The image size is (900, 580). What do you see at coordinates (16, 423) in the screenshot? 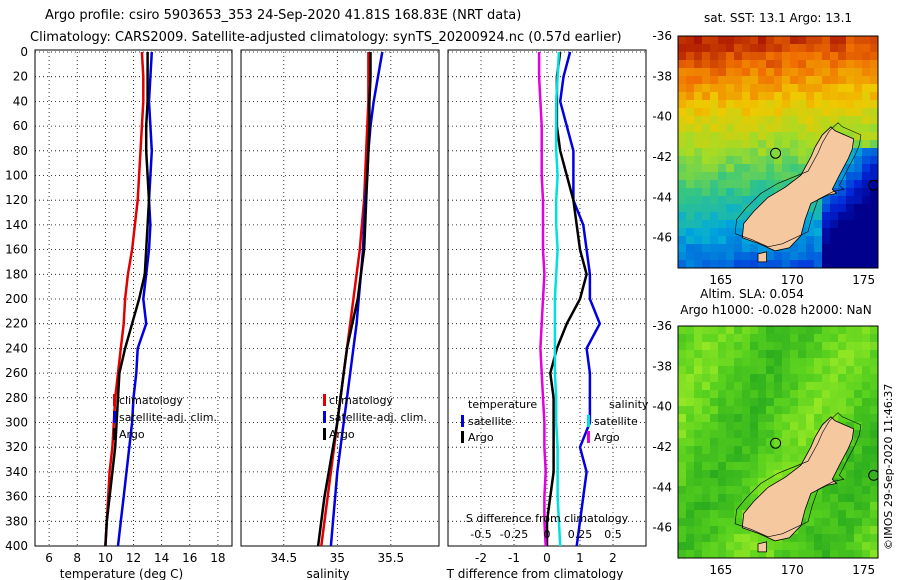
I see `y-tick-label: 300` at bounding box center [16, 423].